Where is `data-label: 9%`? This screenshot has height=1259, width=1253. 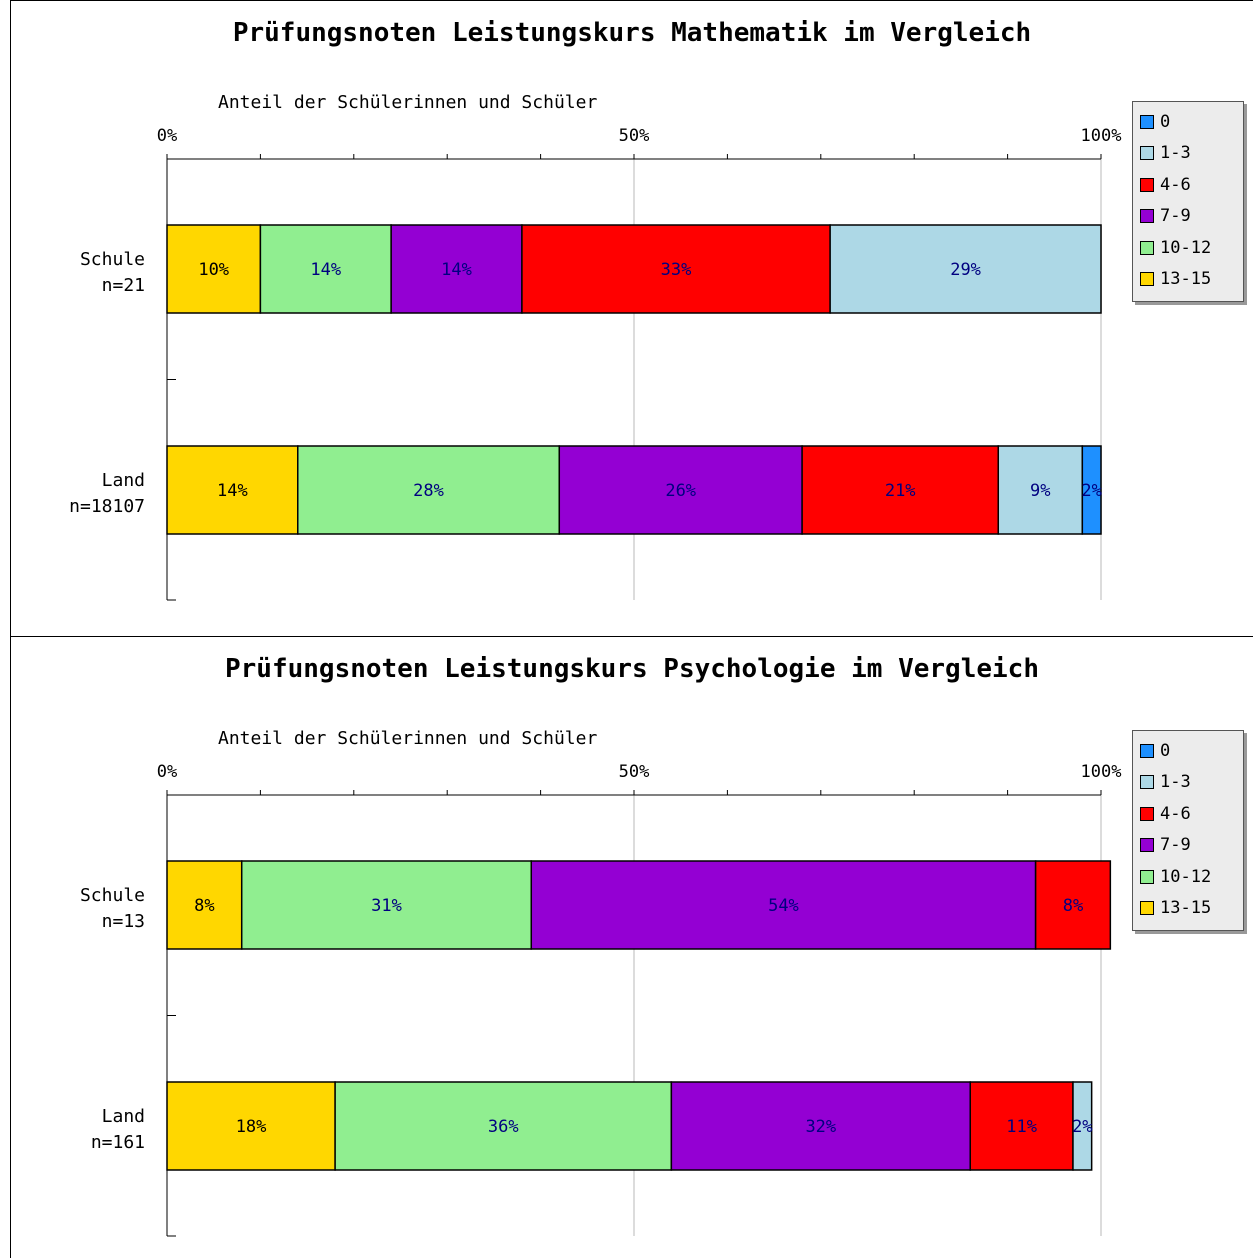 data-label: 9% is located at coordinates (1040, 491).